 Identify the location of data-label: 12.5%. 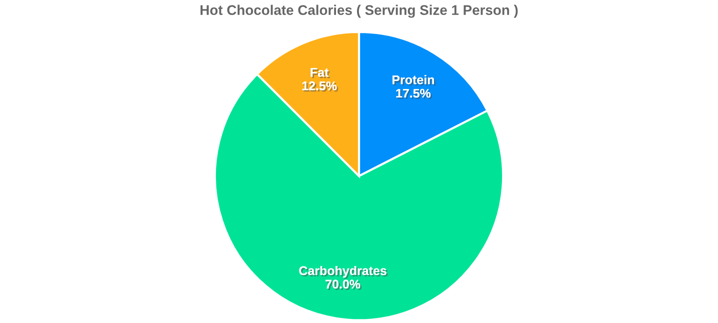
(320, 86).